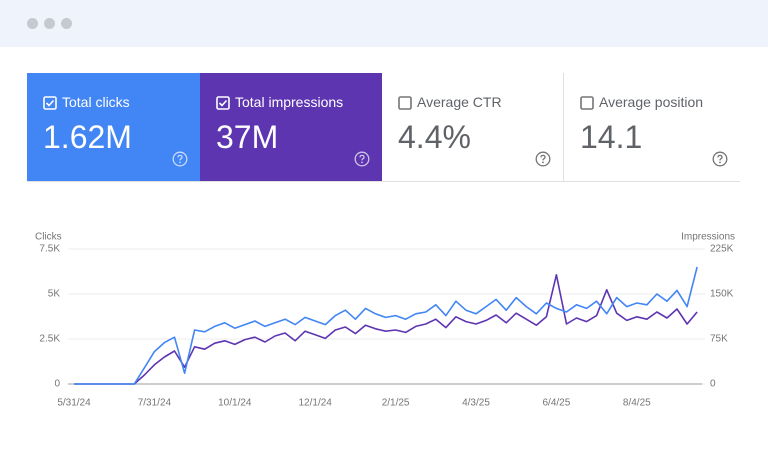  What do you see at coordinates (722, 249) in the screenshot?
I see `y2-tick-label: 225K` at bounding box center [722, 249].